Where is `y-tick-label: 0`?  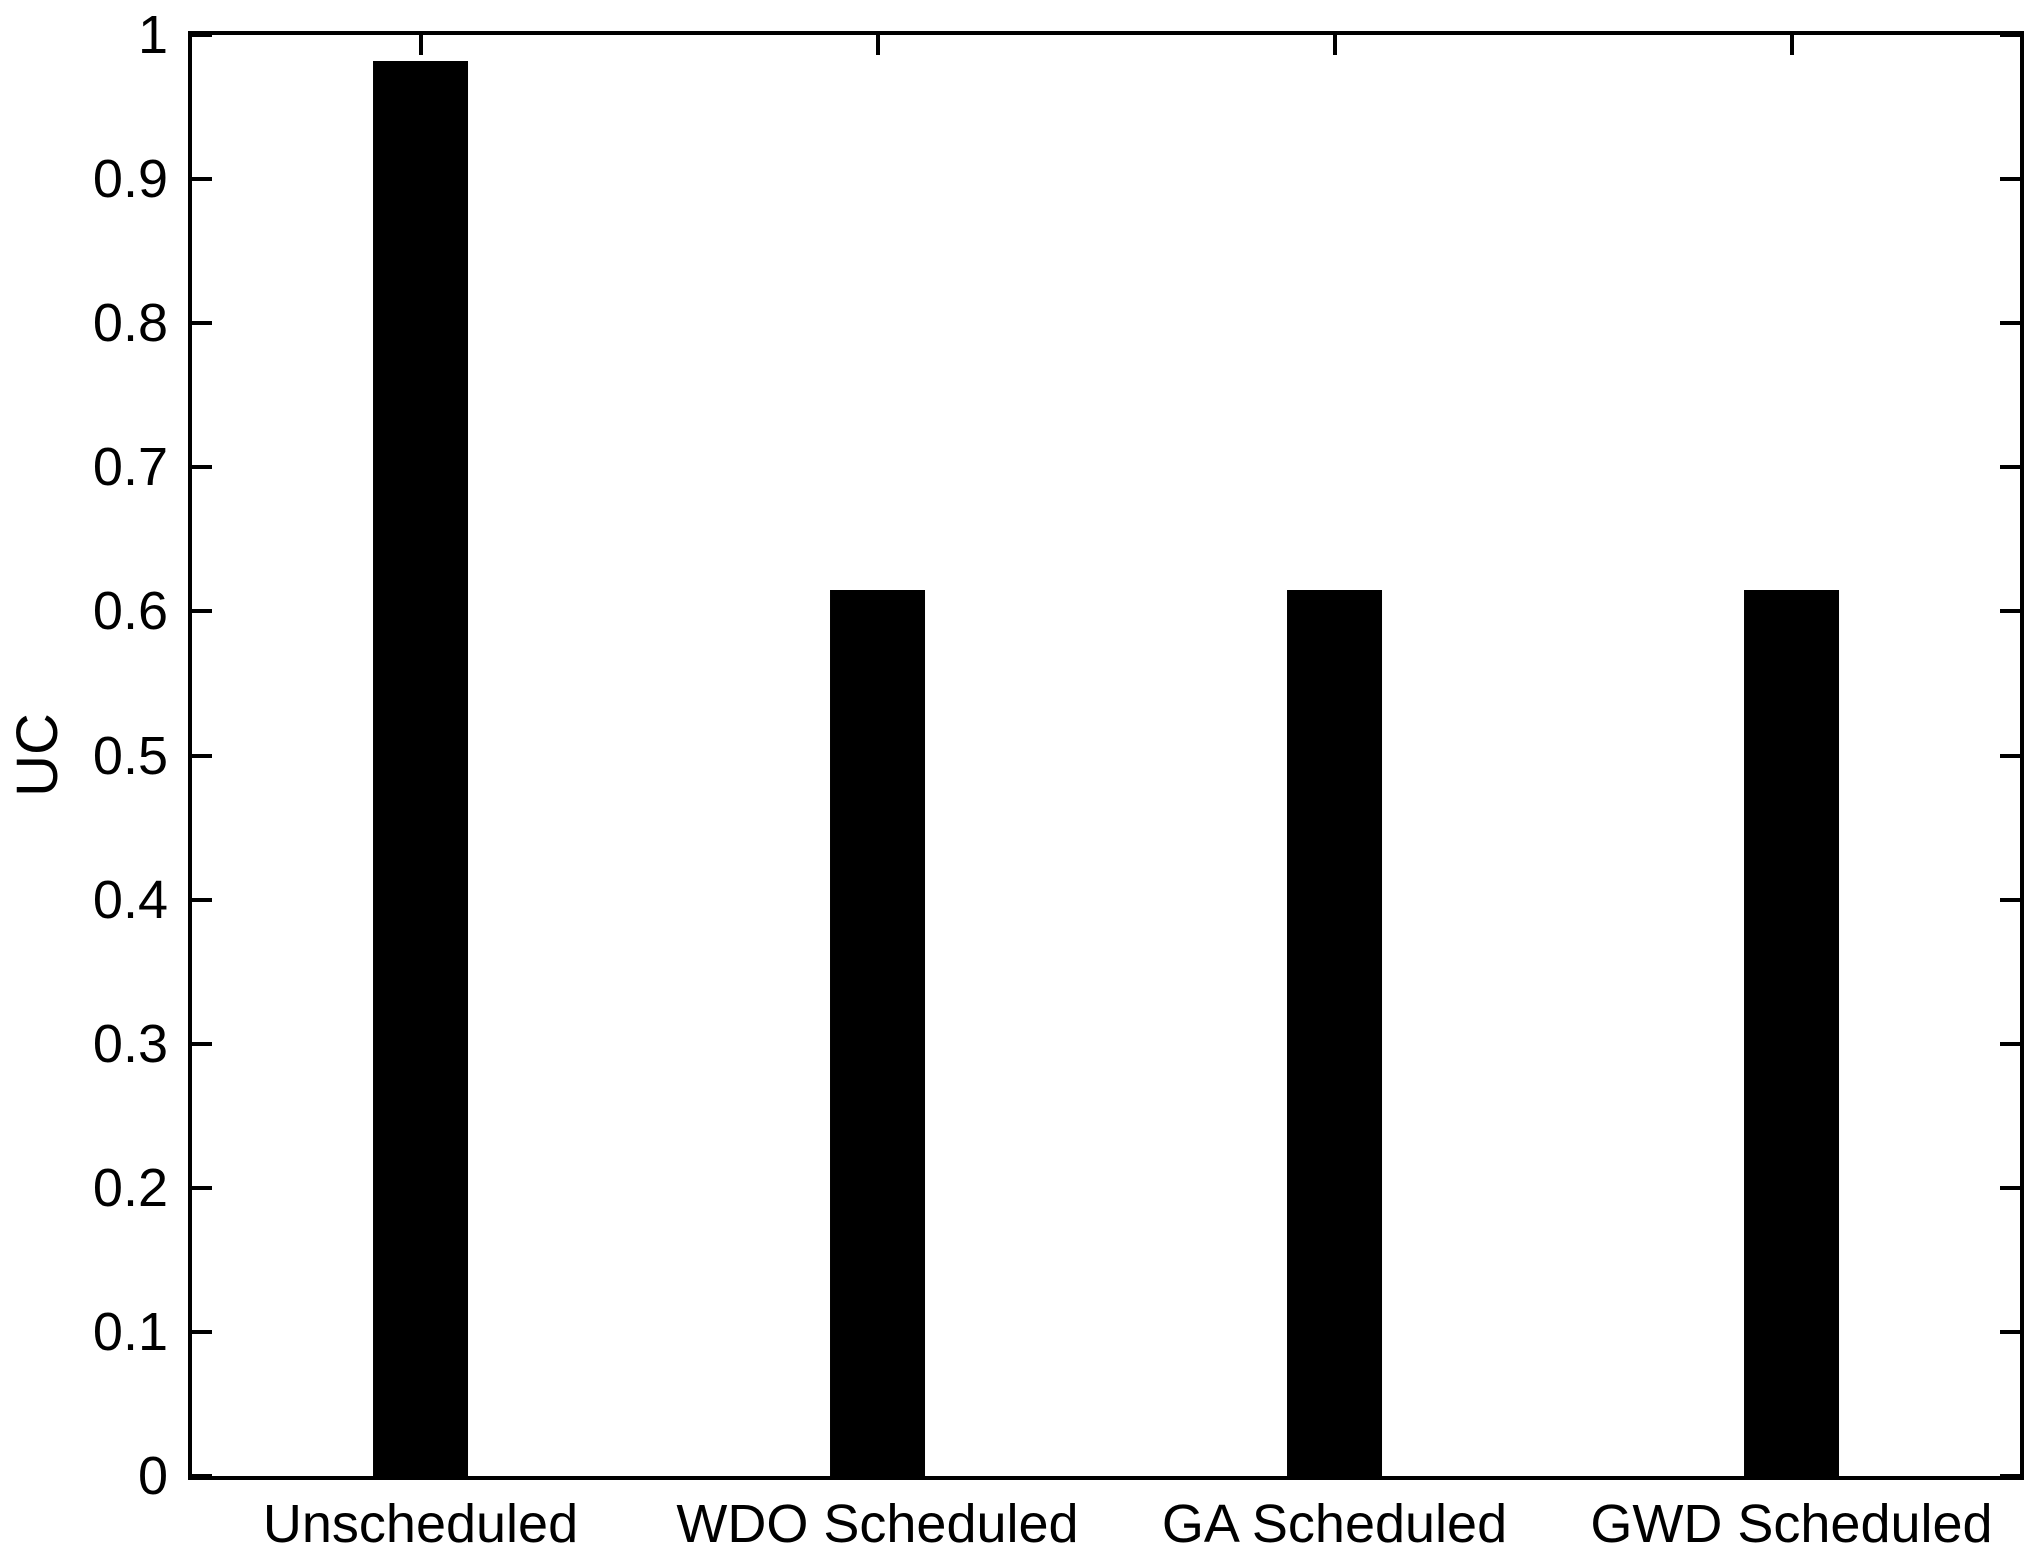
y-tick-label: 0 is located at coordinates (152, 1476).